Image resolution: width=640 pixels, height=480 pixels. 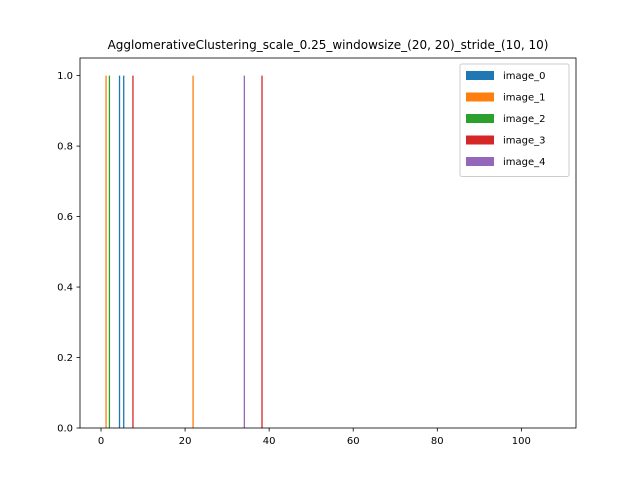 I want to click on legend-label-image_1: image_1, so click(x=524, y=98).